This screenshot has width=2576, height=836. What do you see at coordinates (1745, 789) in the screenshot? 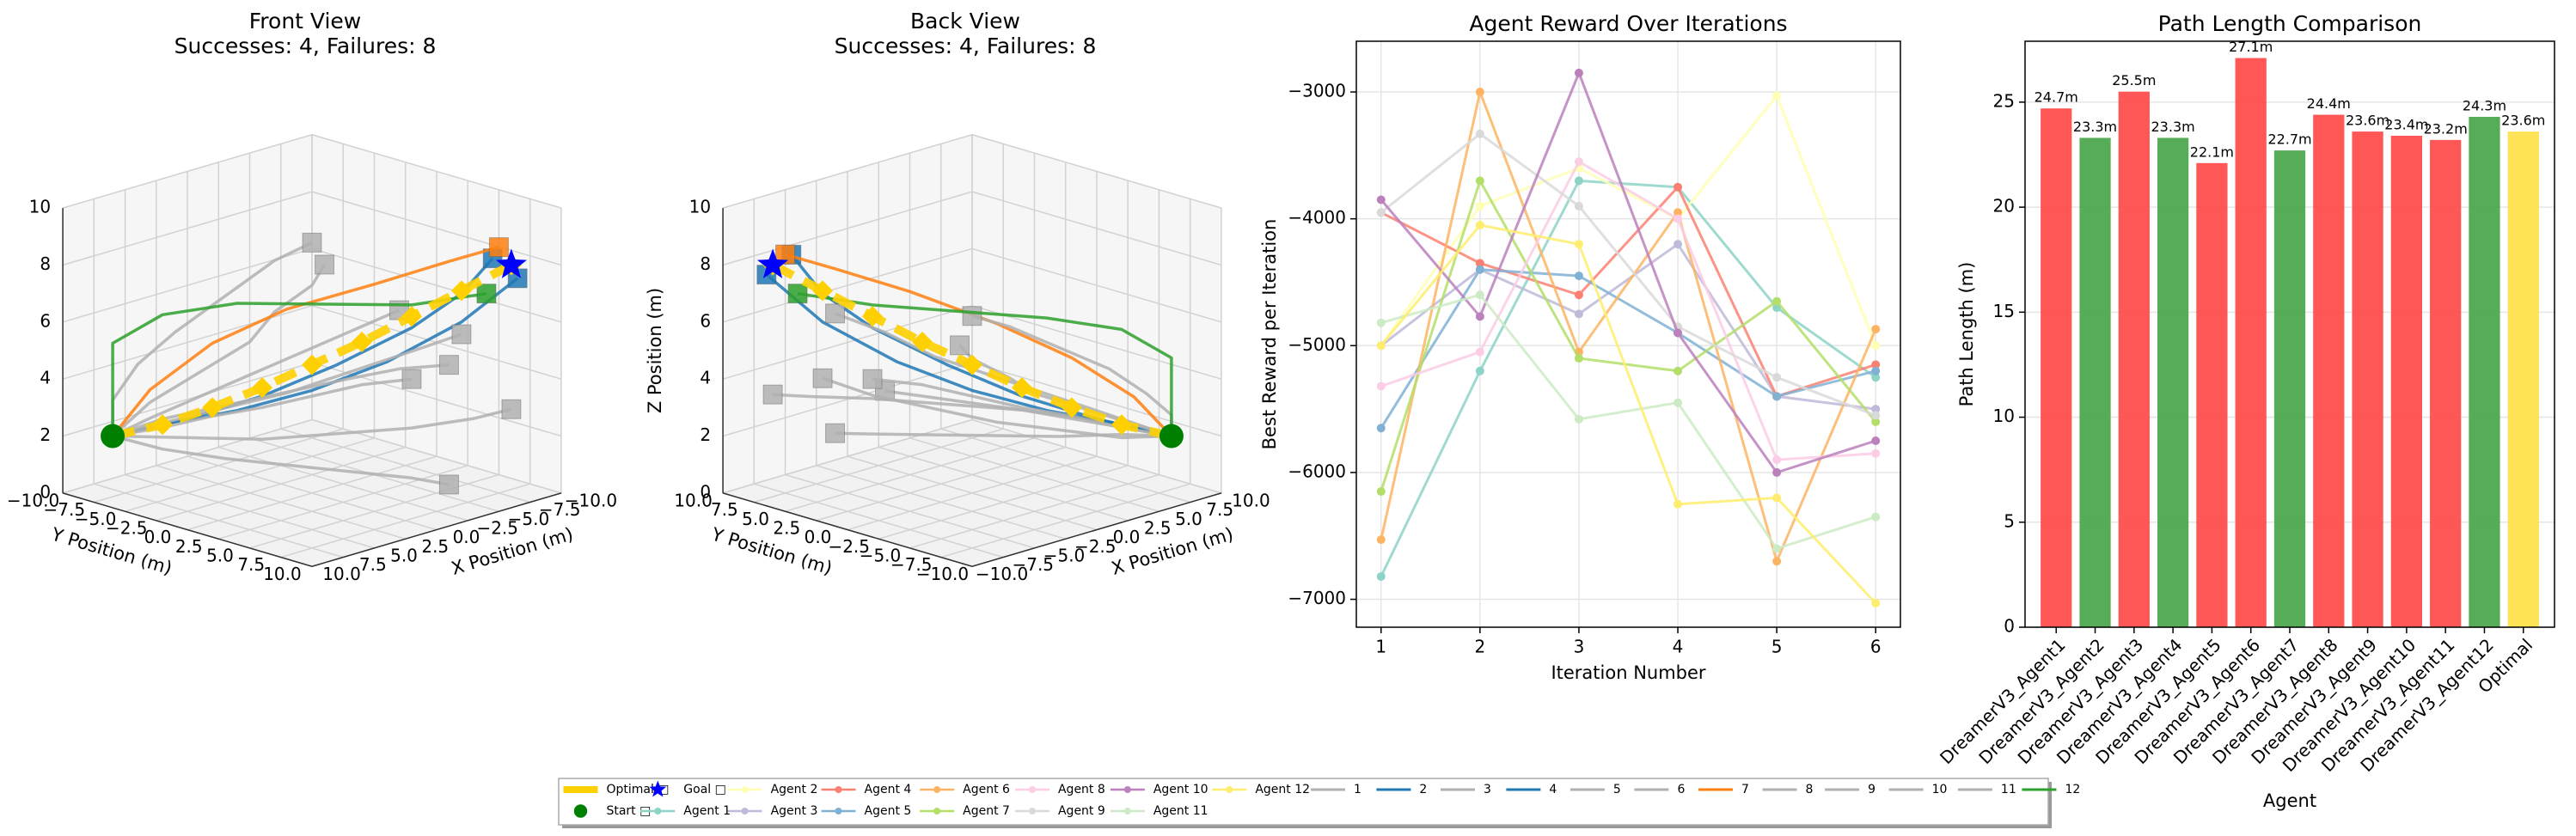
I see `legend-label: 7` at bounding box center [1745, 789].